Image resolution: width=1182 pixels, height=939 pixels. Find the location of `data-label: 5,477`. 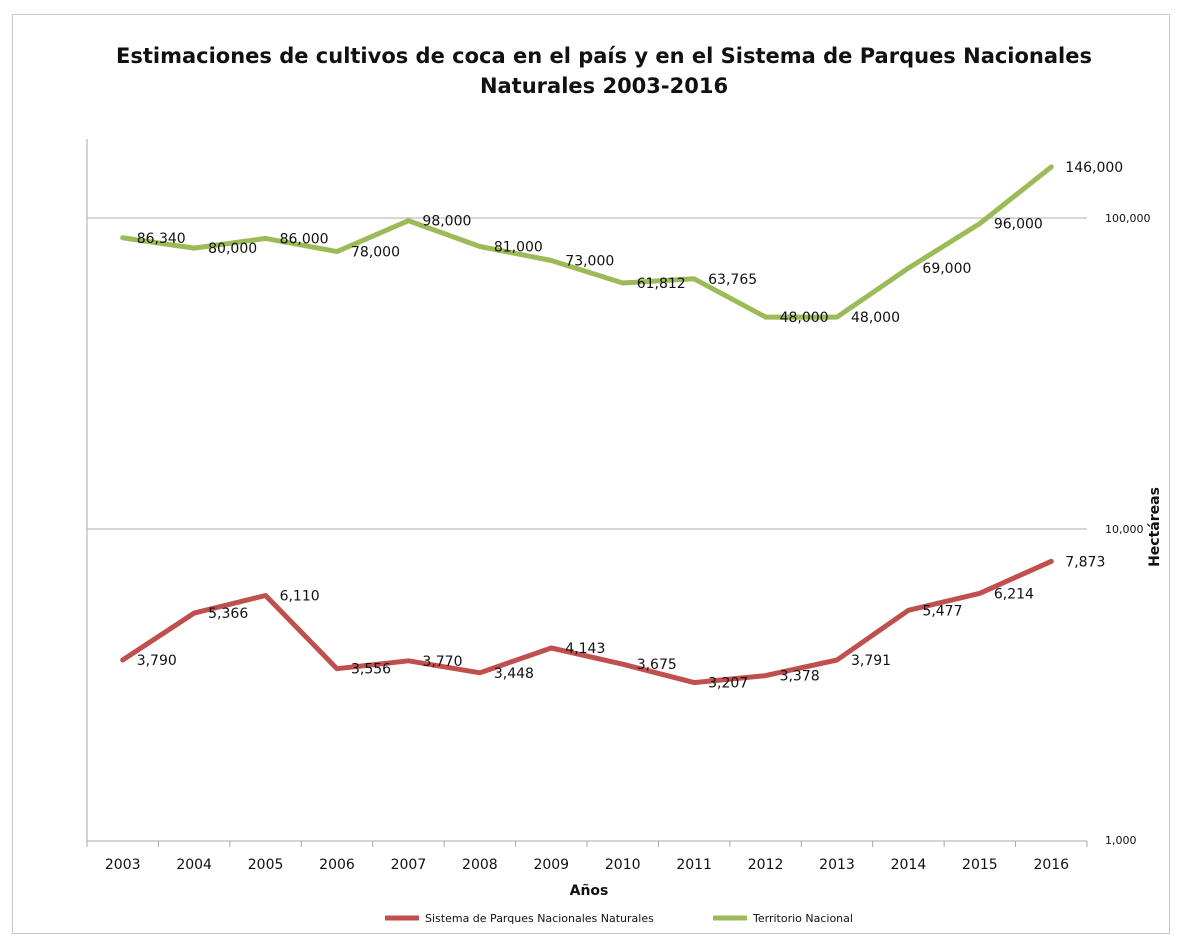

data-label: 5,477 is located at coordinates (942, 611).